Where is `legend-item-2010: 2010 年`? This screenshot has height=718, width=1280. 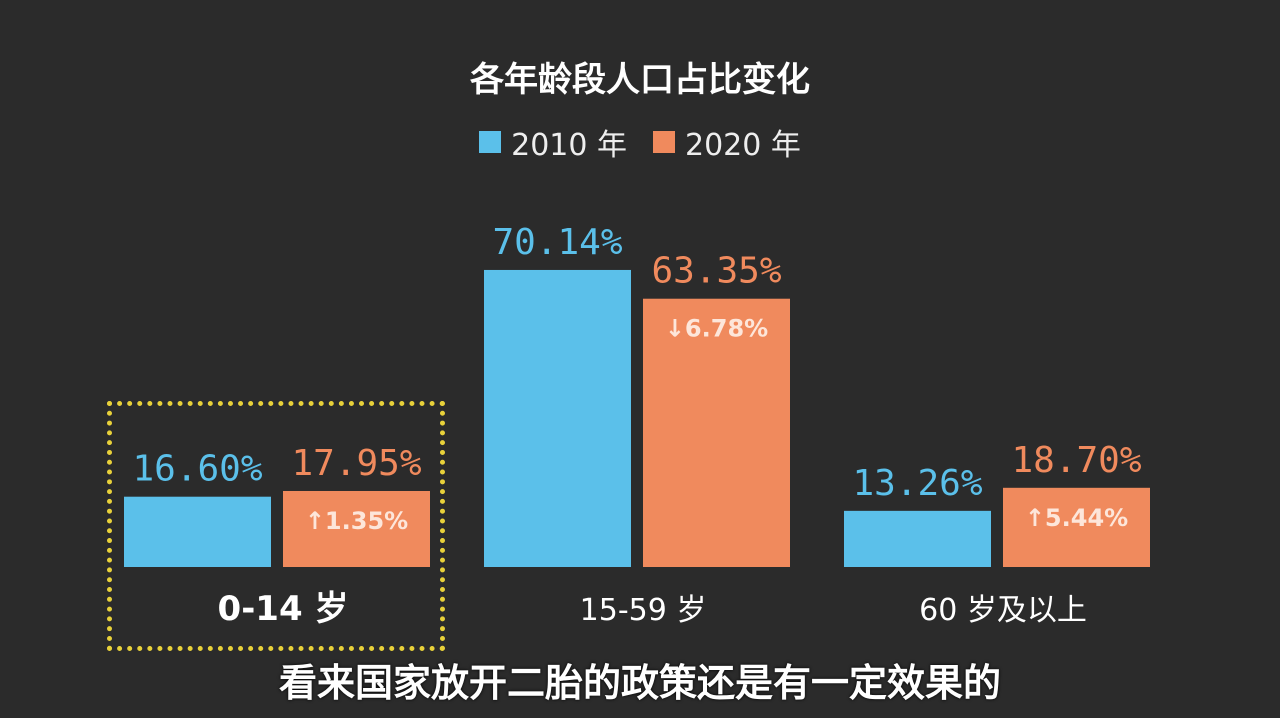 legend-item-2010: 2010 年 is located at coordinates (553, 142).